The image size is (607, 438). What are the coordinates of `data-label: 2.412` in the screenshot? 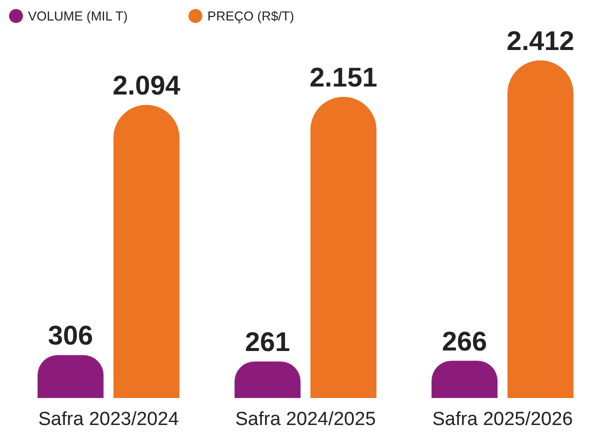 It's located at (540, 41).